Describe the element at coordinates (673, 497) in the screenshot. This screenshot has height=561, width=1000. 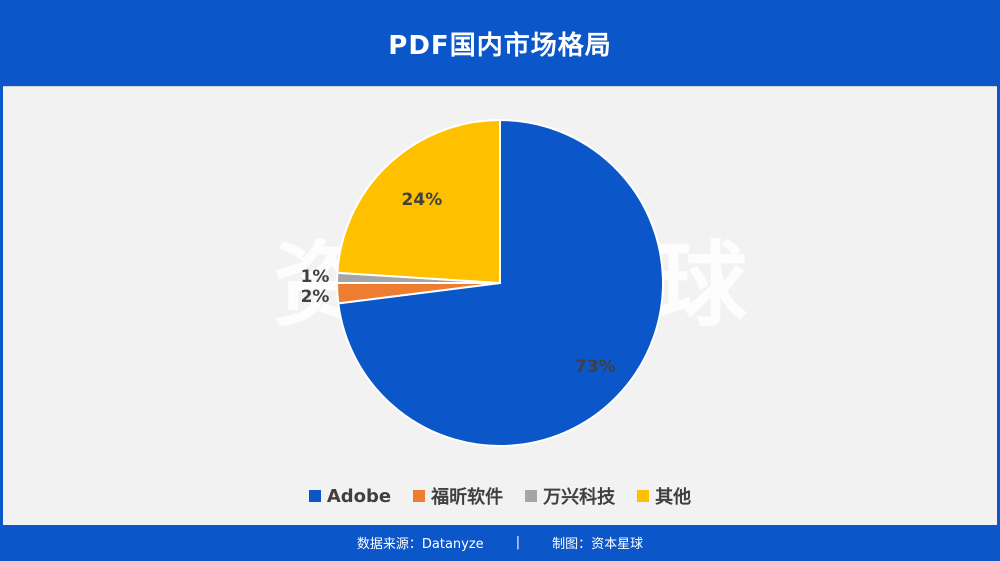
I see `legend-label-4: 其他` at that location.